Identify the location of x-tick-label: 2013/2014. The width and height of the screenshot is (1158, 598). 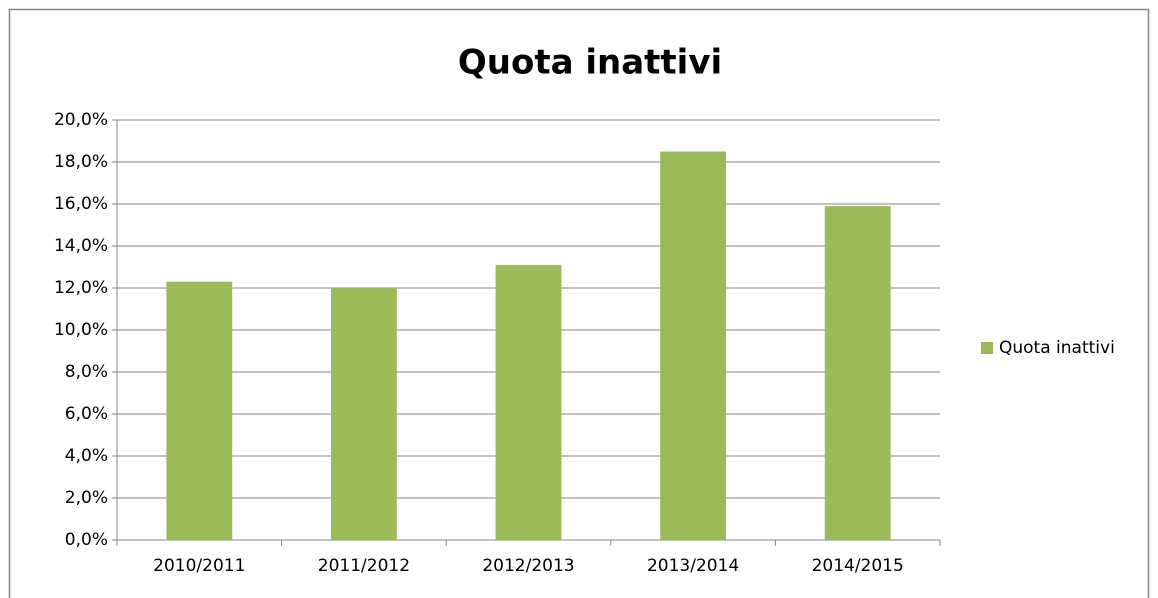
(693, 566).